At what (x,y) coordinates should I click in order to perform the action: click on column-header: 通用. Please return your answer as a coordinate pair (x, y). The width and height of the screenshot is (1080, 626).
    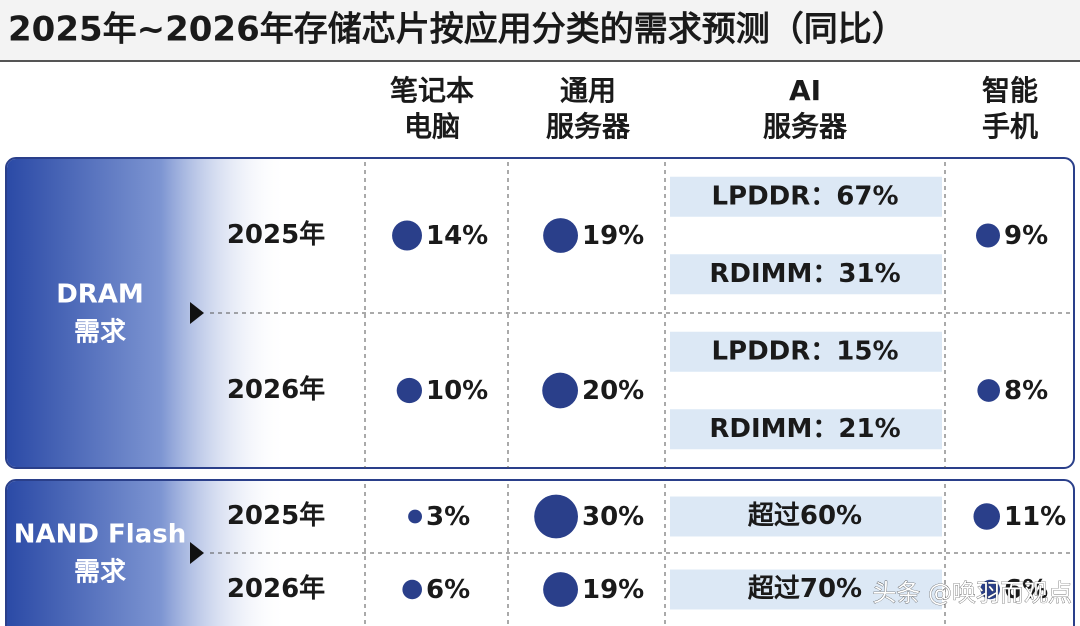
    Looking at the image, I should click on (588, 90).